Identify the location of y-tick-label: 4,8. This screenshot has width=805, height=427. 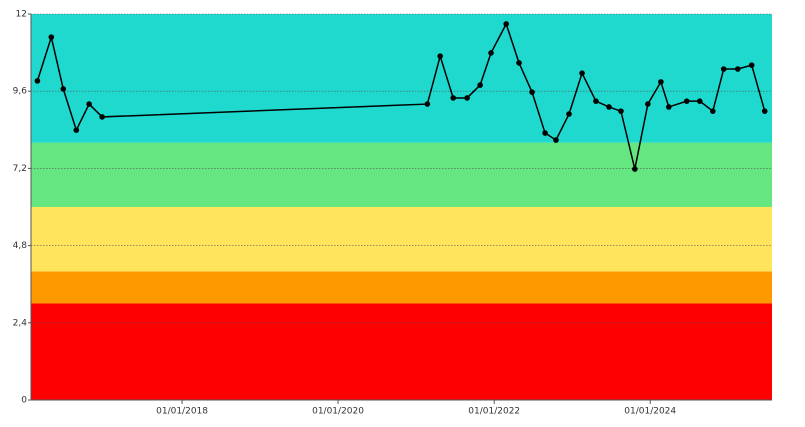
(20, 246).